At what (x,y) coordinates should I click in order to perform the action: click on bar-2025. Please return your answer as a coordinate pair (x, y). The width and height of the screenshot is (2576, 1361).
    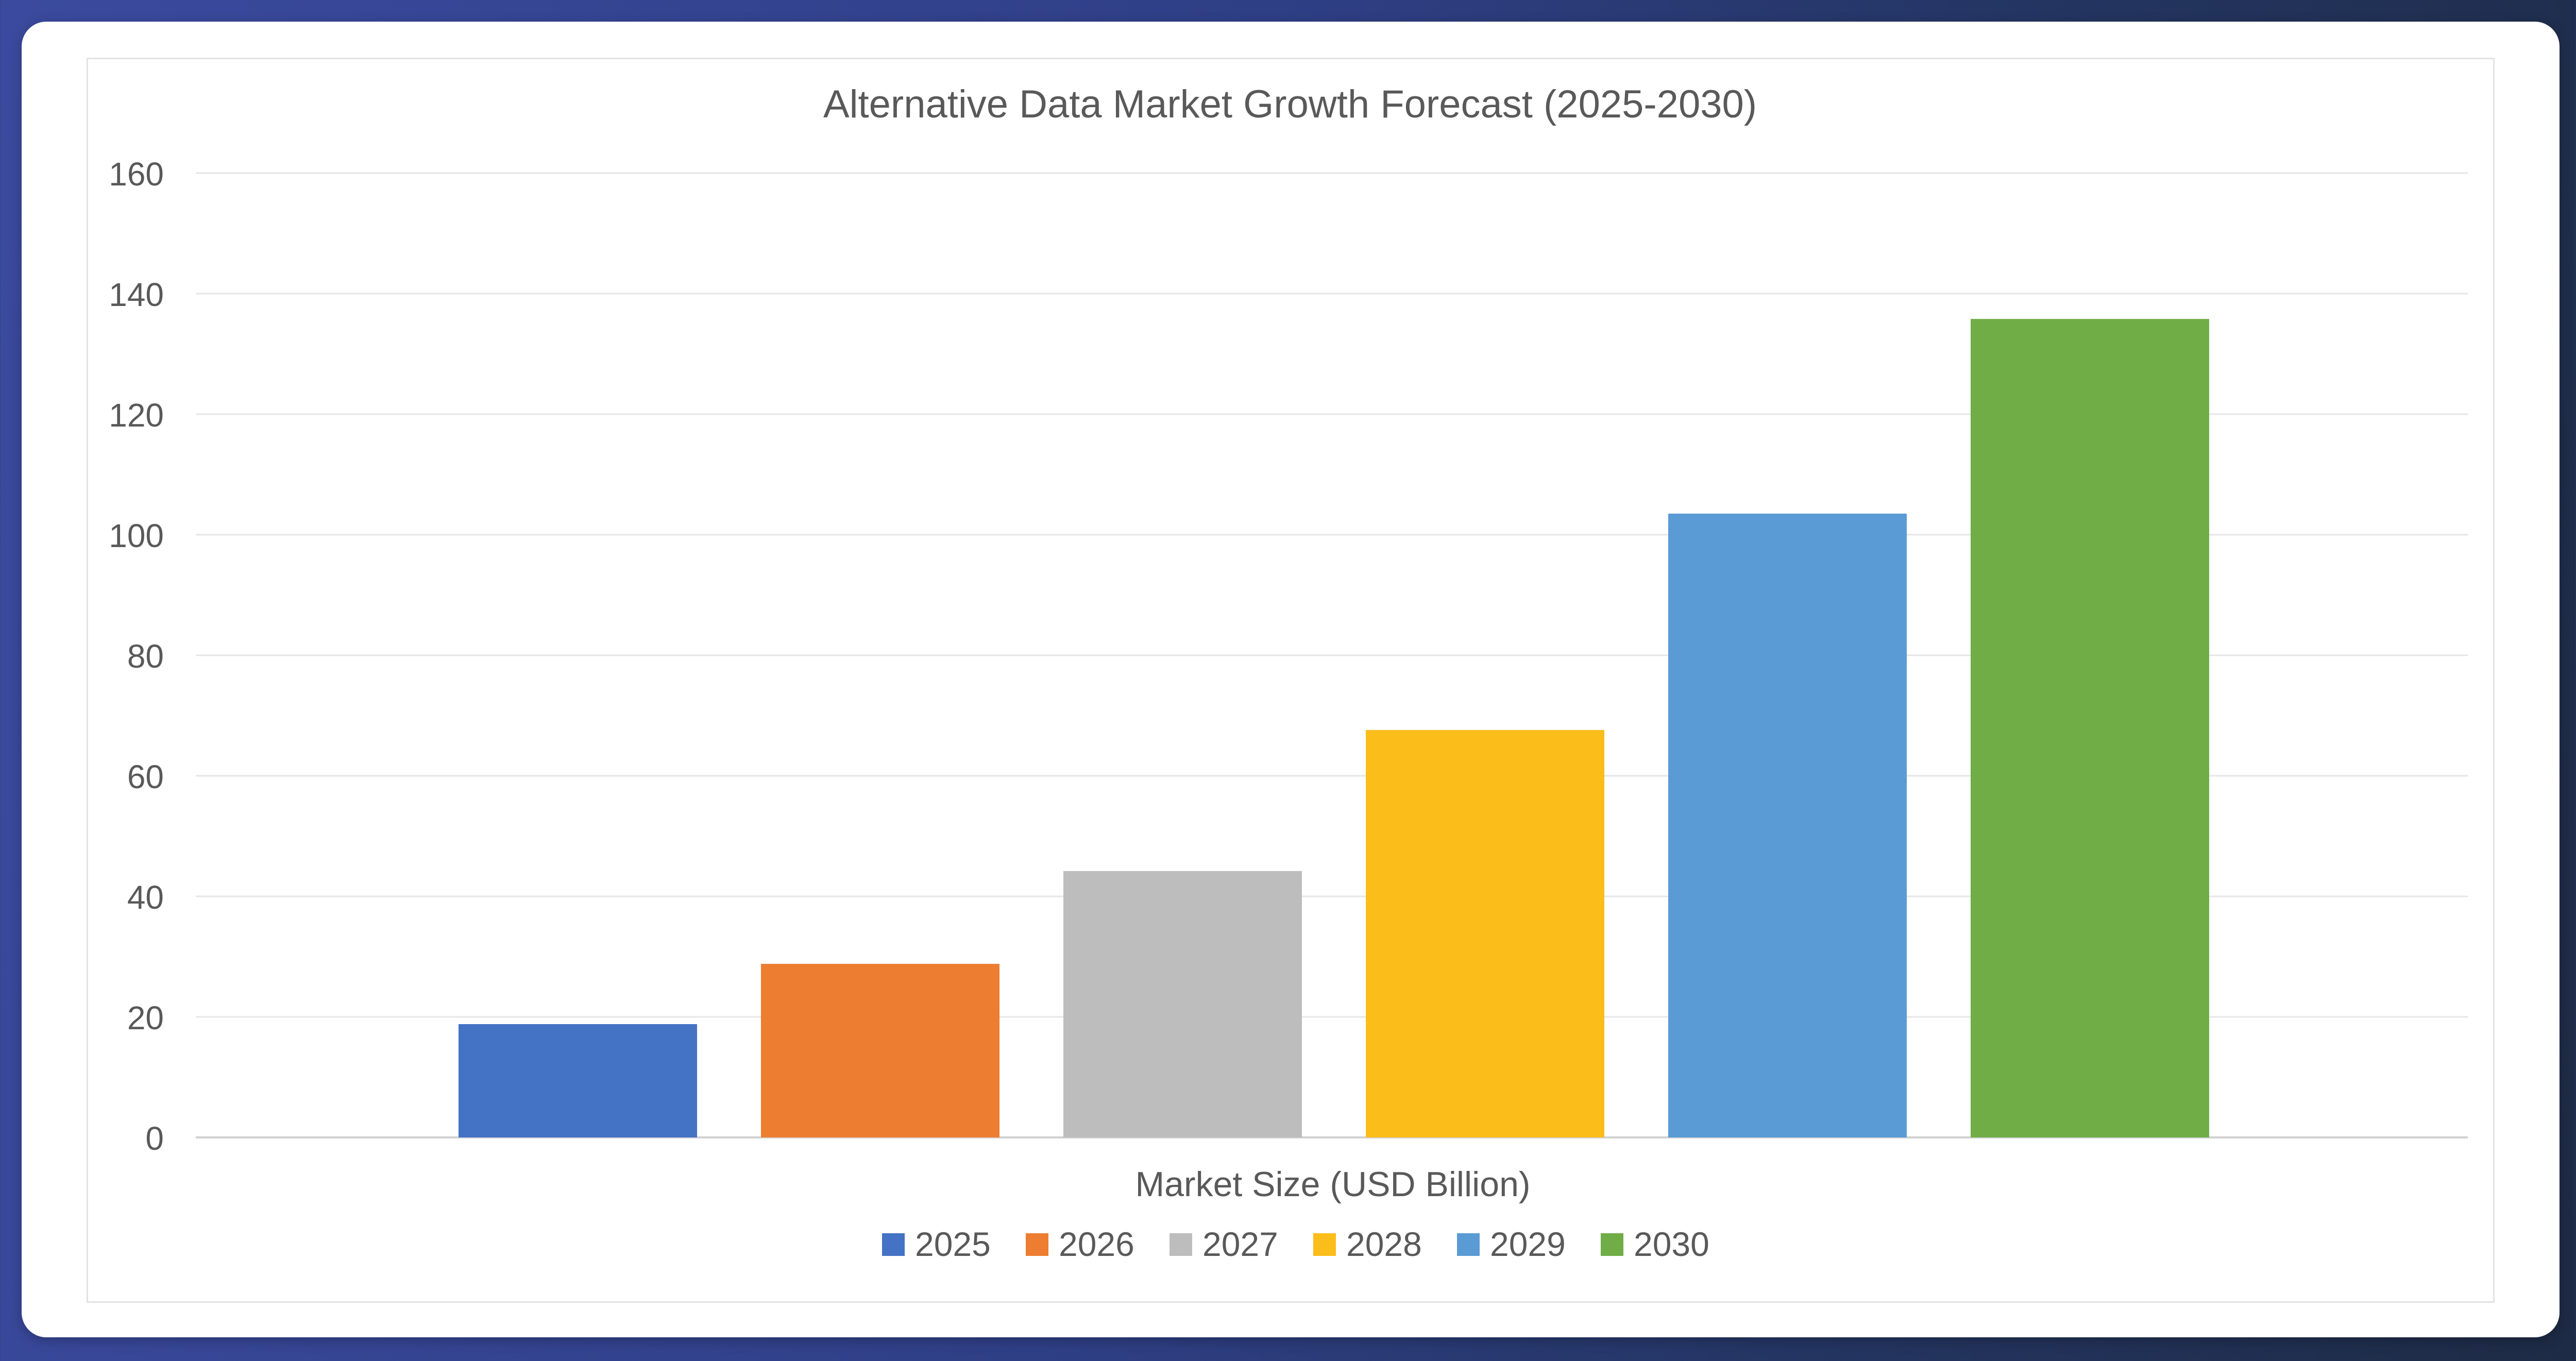
    Looking at the image, I should click on (578, 1080).